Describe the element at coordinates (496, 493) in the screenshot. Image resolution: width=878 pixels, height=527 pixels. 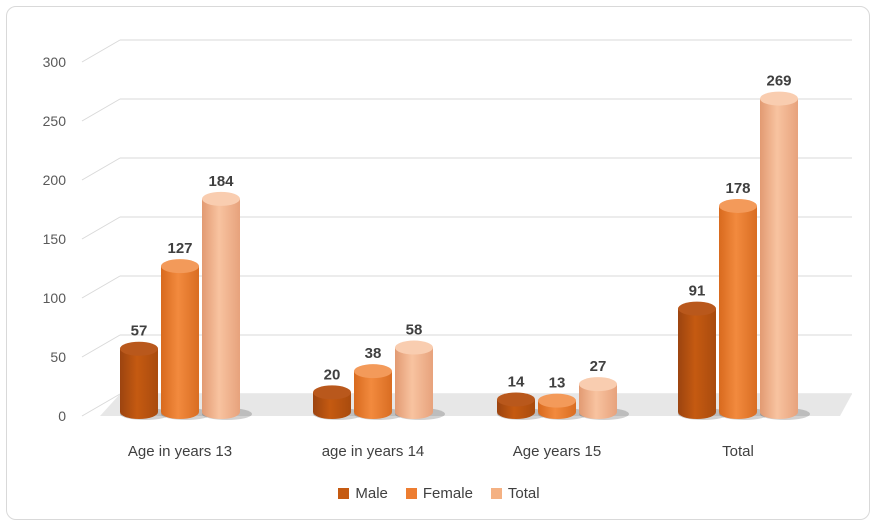
I see `legend-swatch-total` at that location.